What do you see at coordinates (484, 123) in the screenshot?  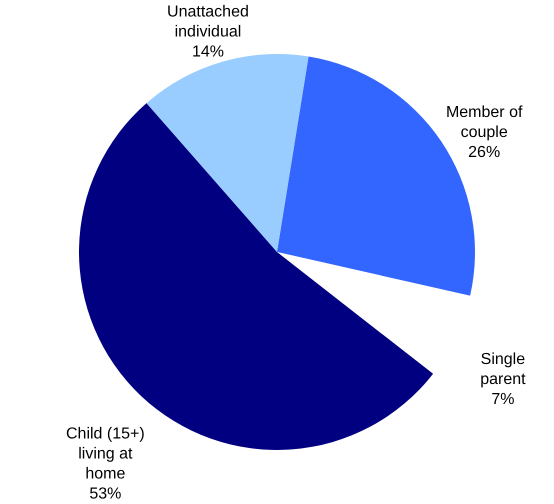 I see `slice-label: Member of couple` at bounding box center [484, 123].